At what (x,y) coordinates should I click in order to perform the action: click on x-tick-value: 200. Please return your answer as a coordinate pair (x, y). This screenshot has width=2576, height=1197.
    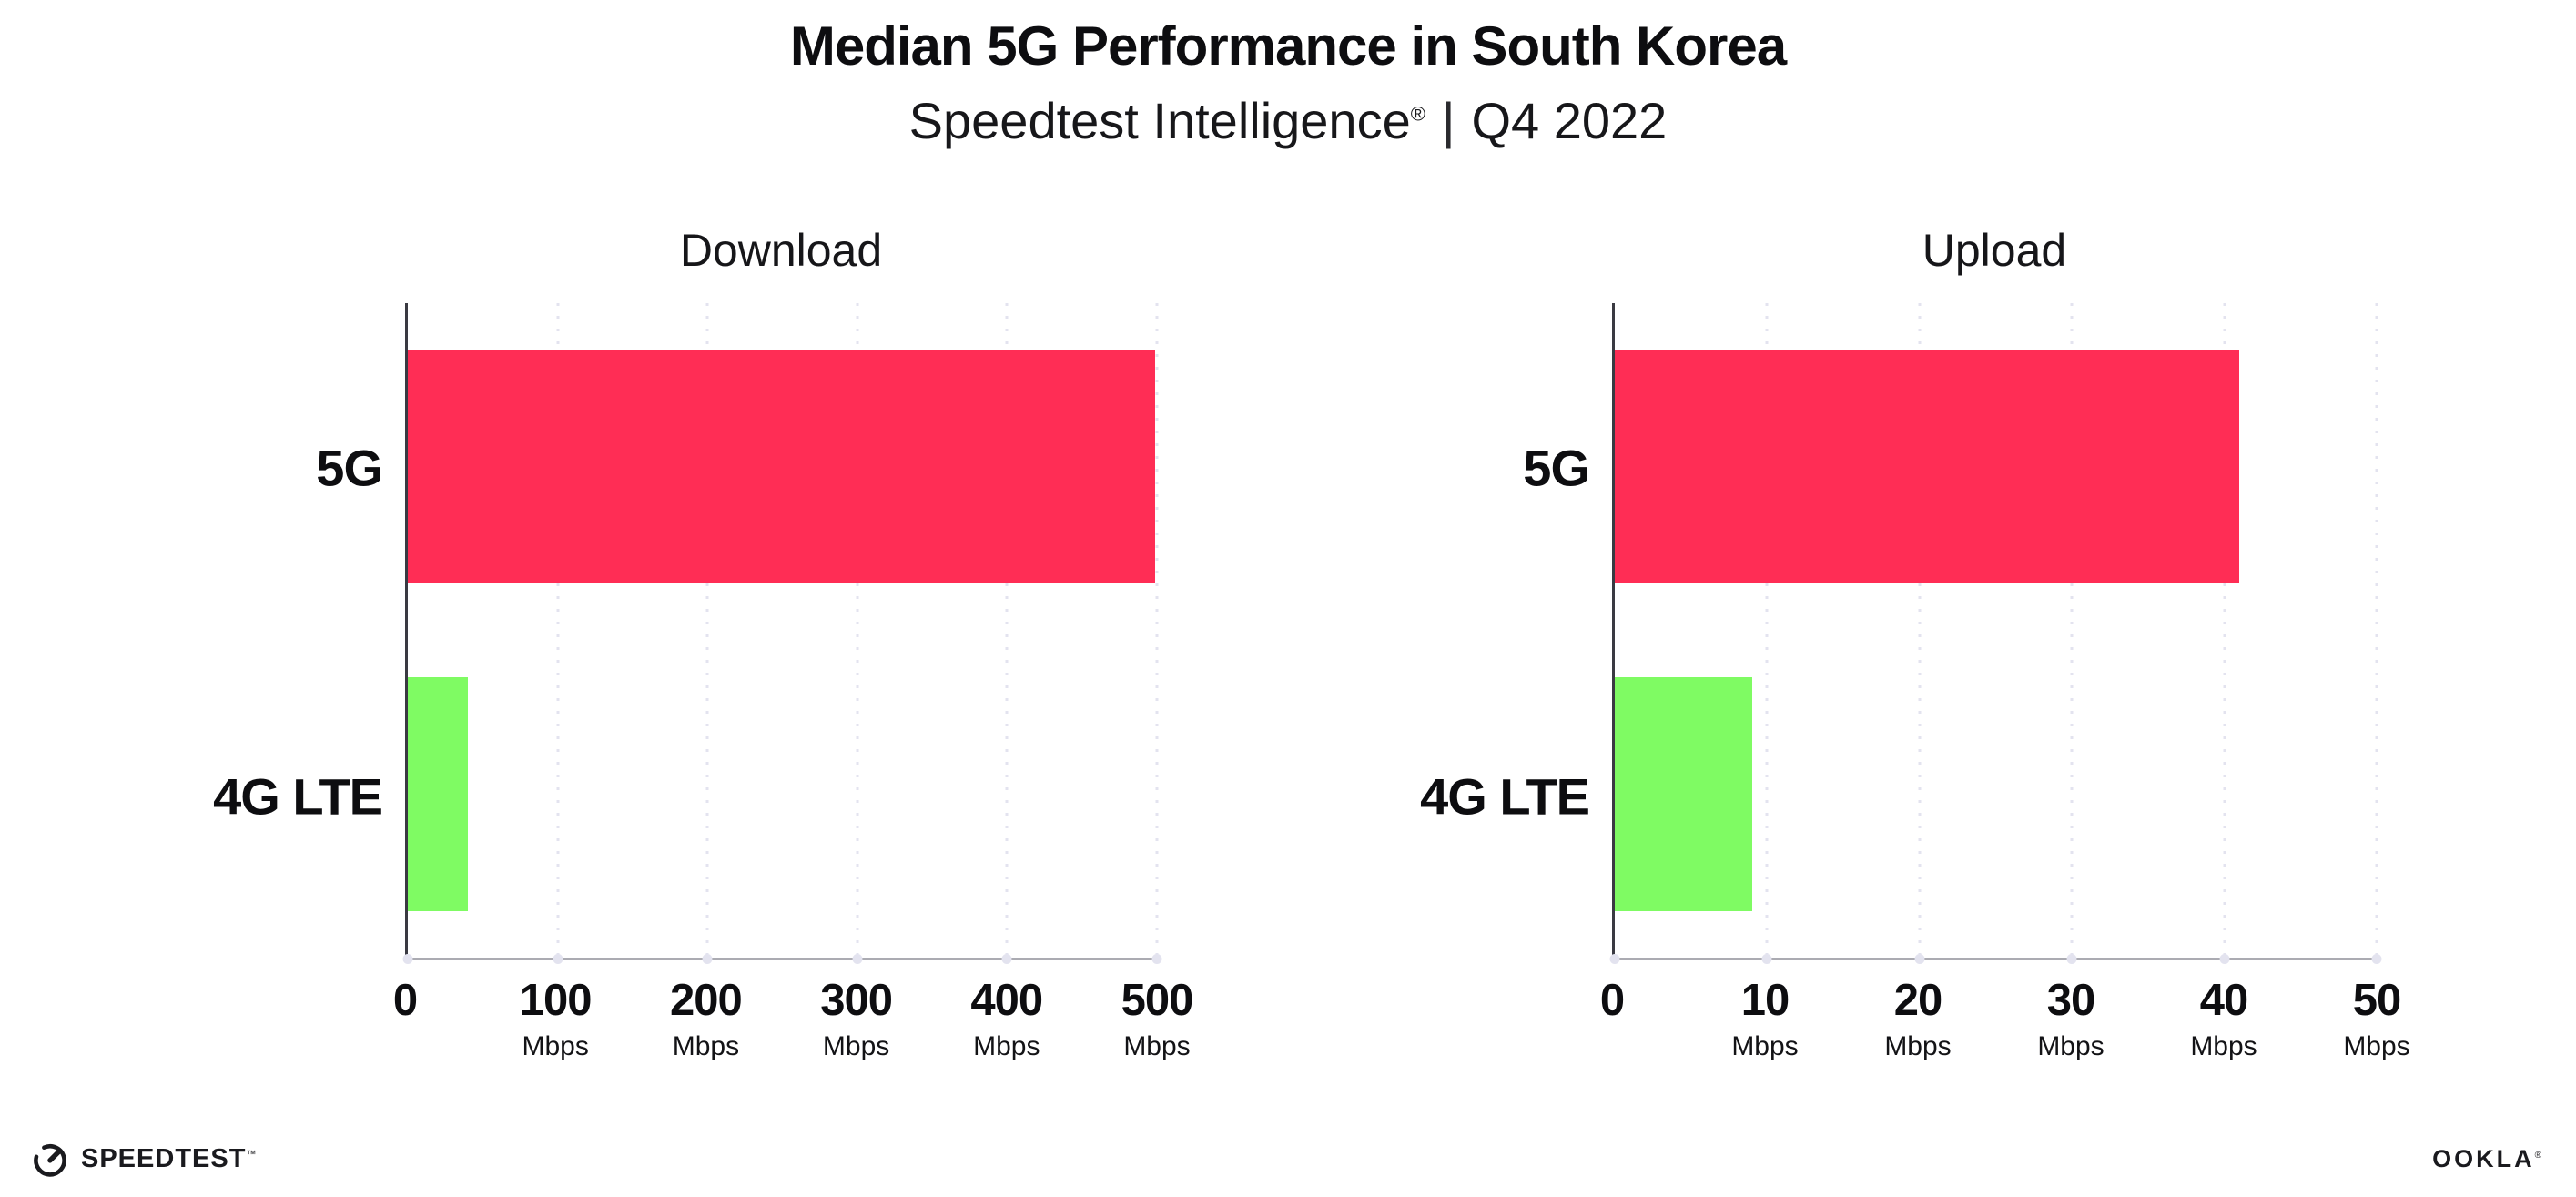
    Looking at the image, I should click on (706, 1001).